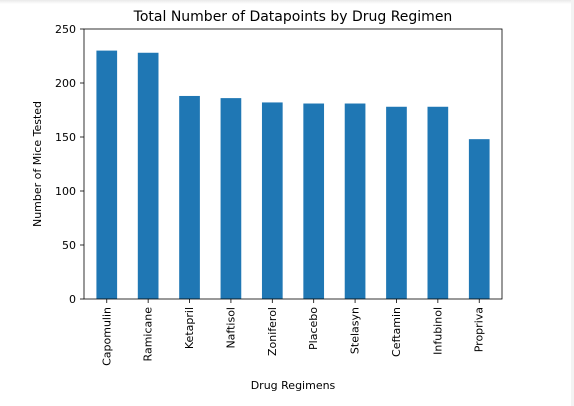 The image size is (574, 406). What do you see at coordinates (313, 328) in the screenshot?
I see `x-tick-label-placebo: Placebo` at bounding box center [313, 328].